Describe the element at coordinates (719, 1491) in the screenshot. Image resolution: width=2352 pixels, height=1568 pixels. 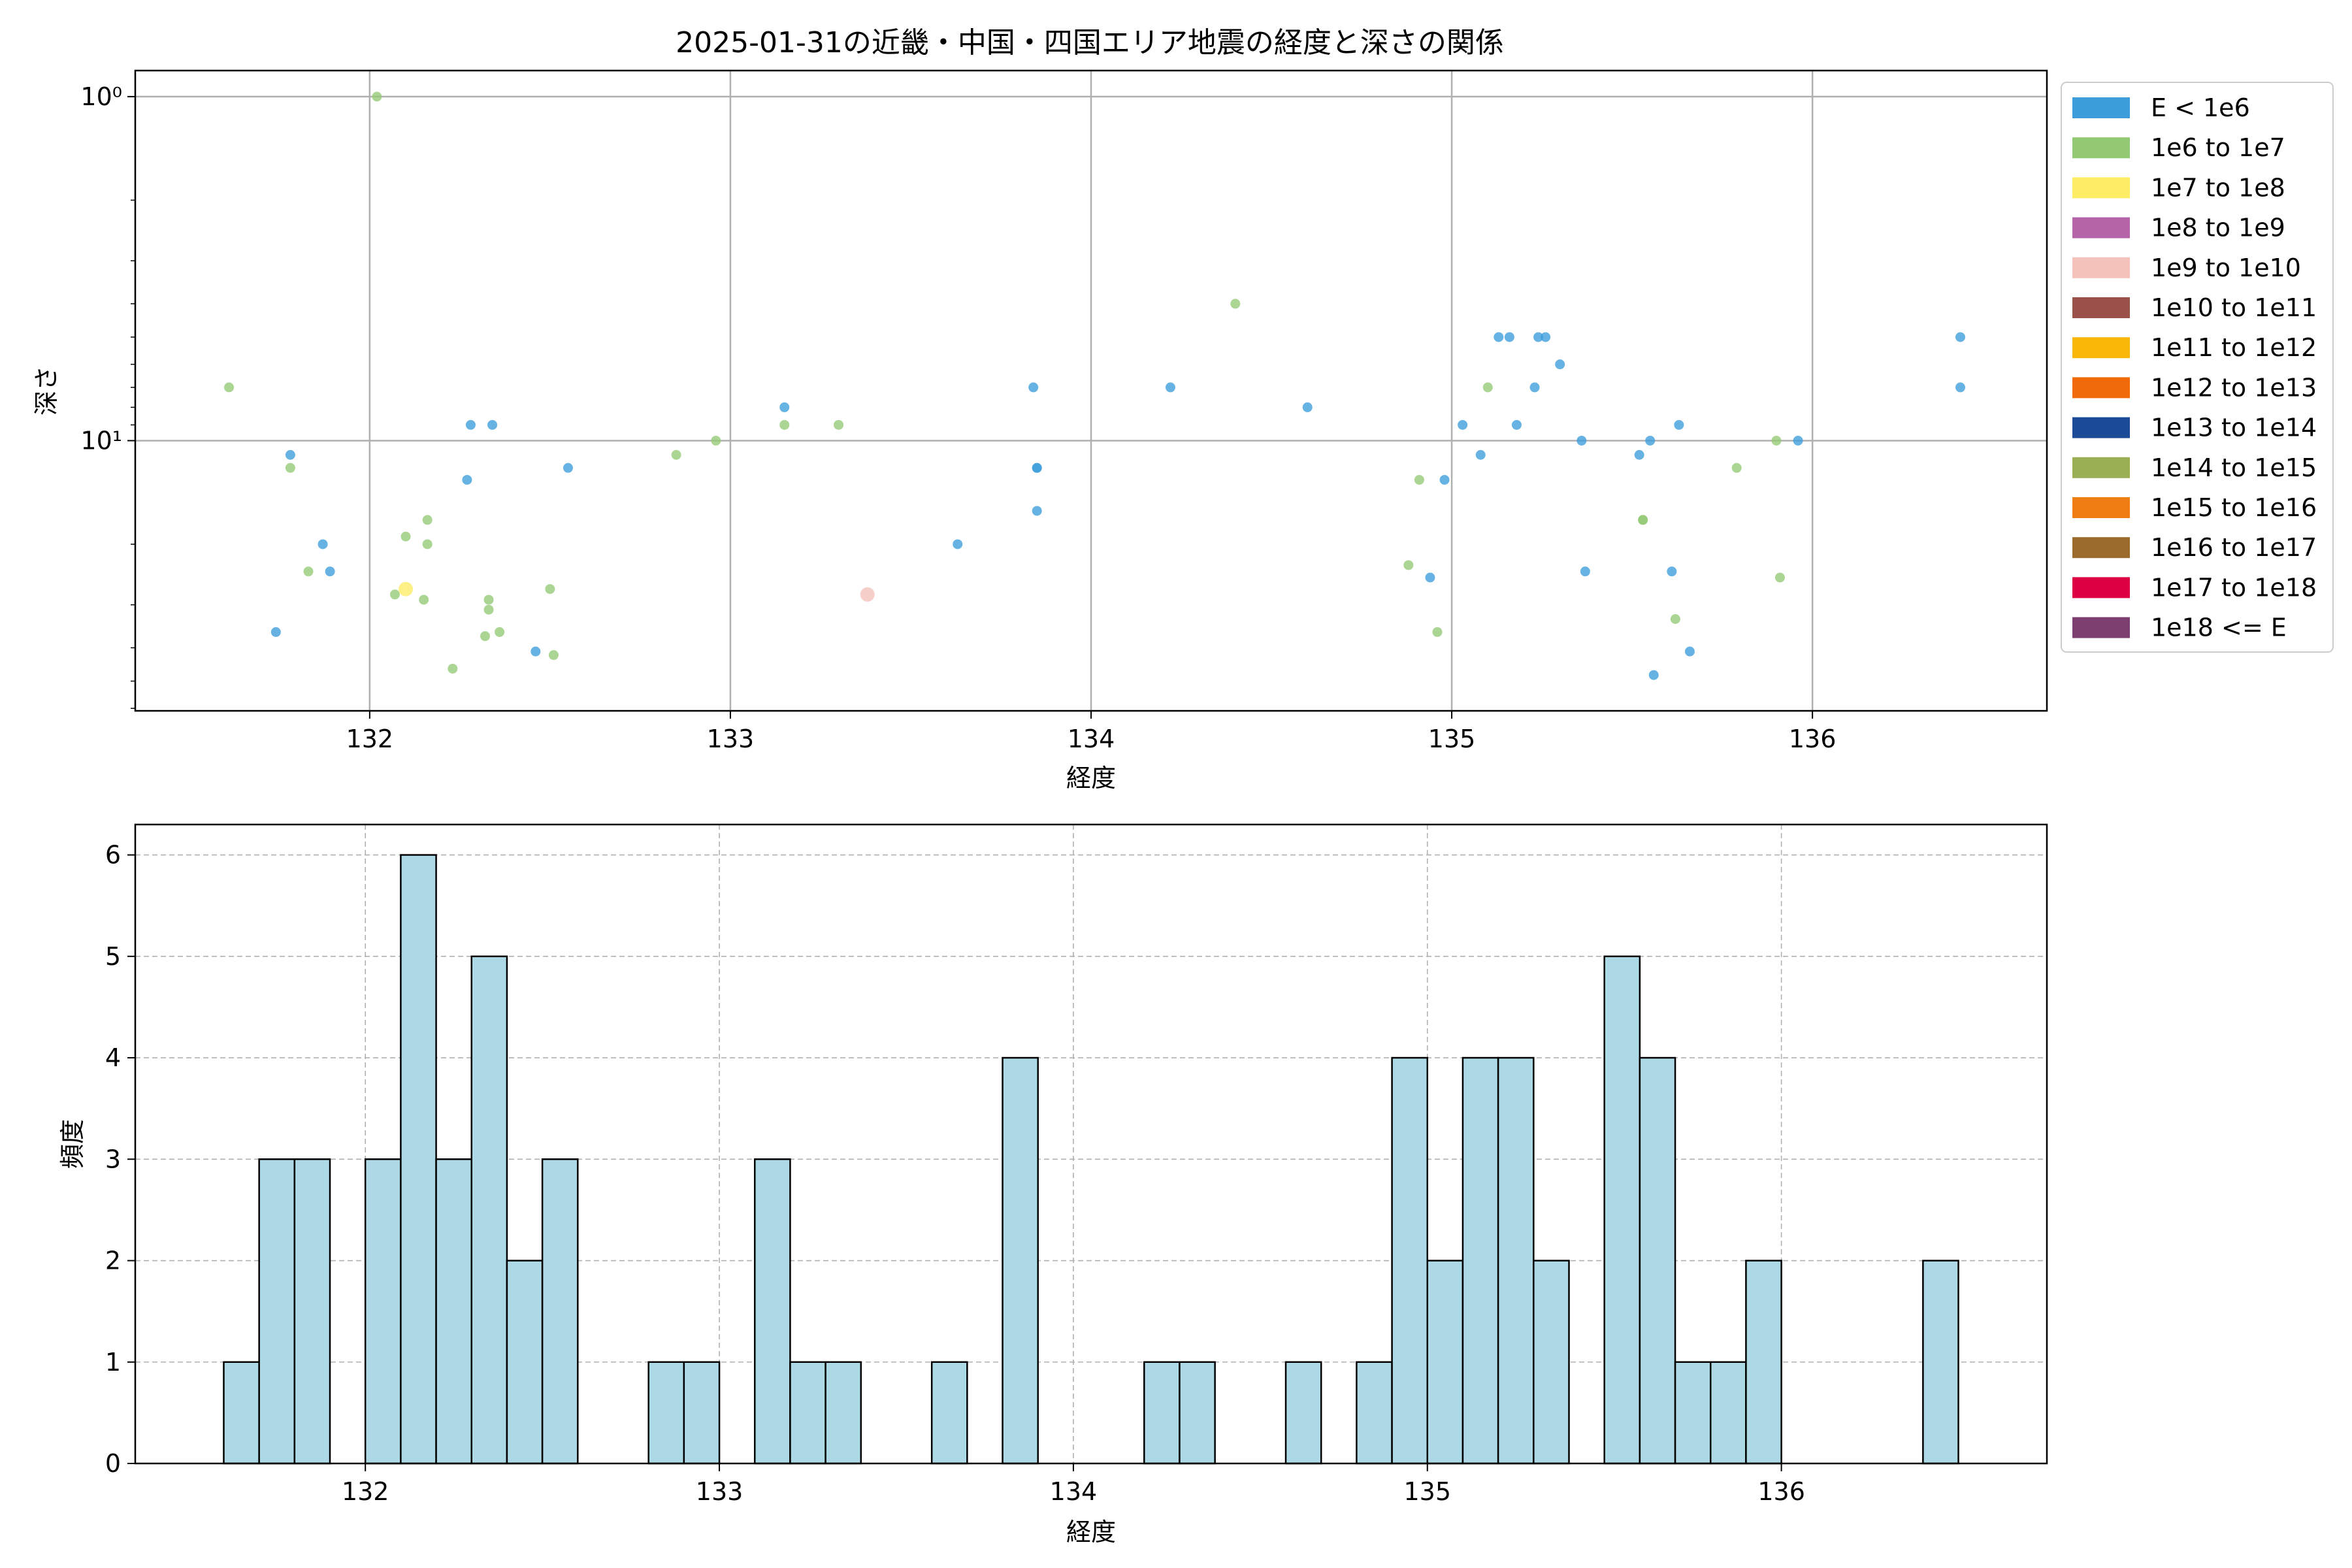
I see `histogram-x-tick-label: 133` at that location.